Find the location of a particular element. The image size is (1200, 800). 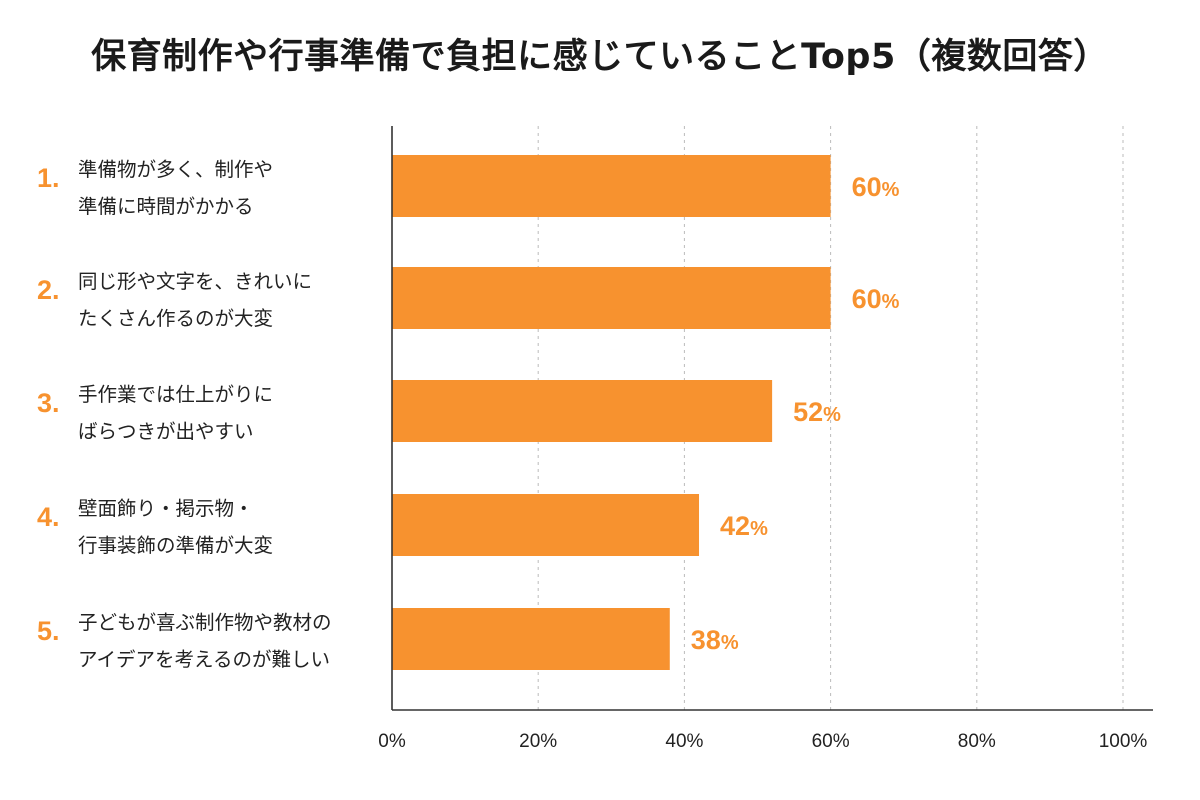

category-label: 準備物が多く、制作や is located at coordinates (175, 169).